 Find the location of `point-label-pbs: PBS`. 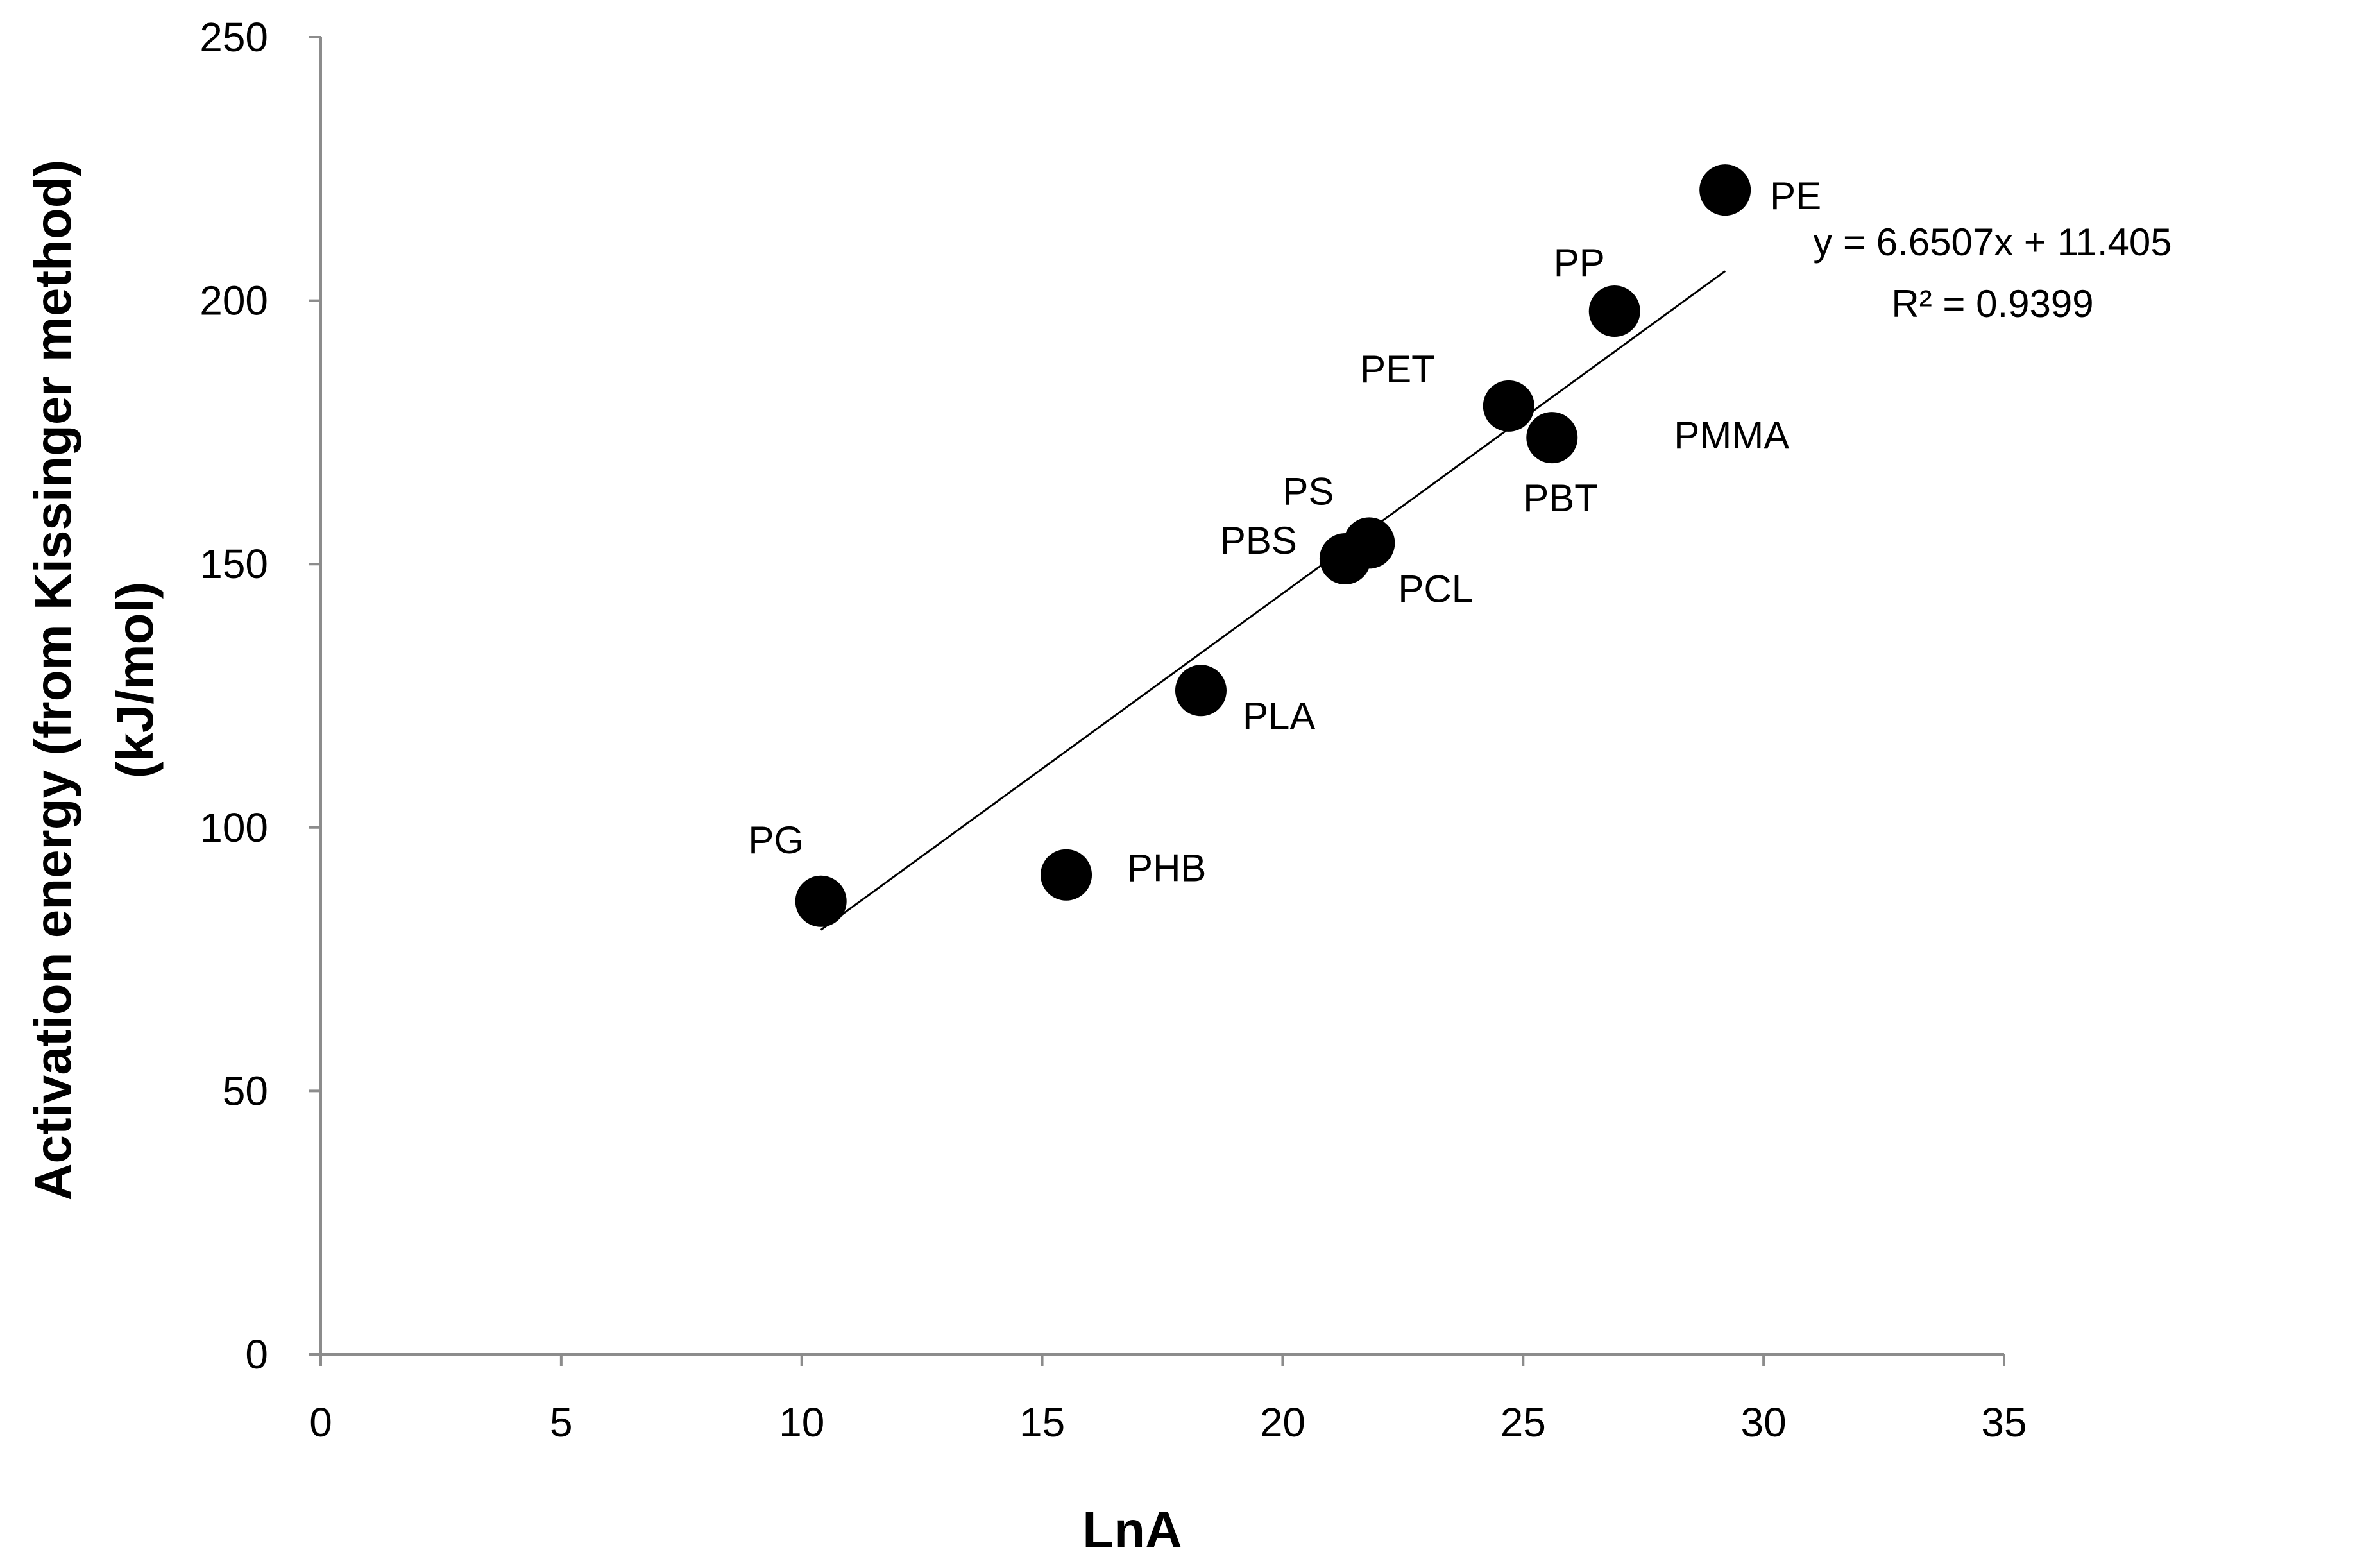

point-label-pbs: PBS is located at coordinates (1258, 540).